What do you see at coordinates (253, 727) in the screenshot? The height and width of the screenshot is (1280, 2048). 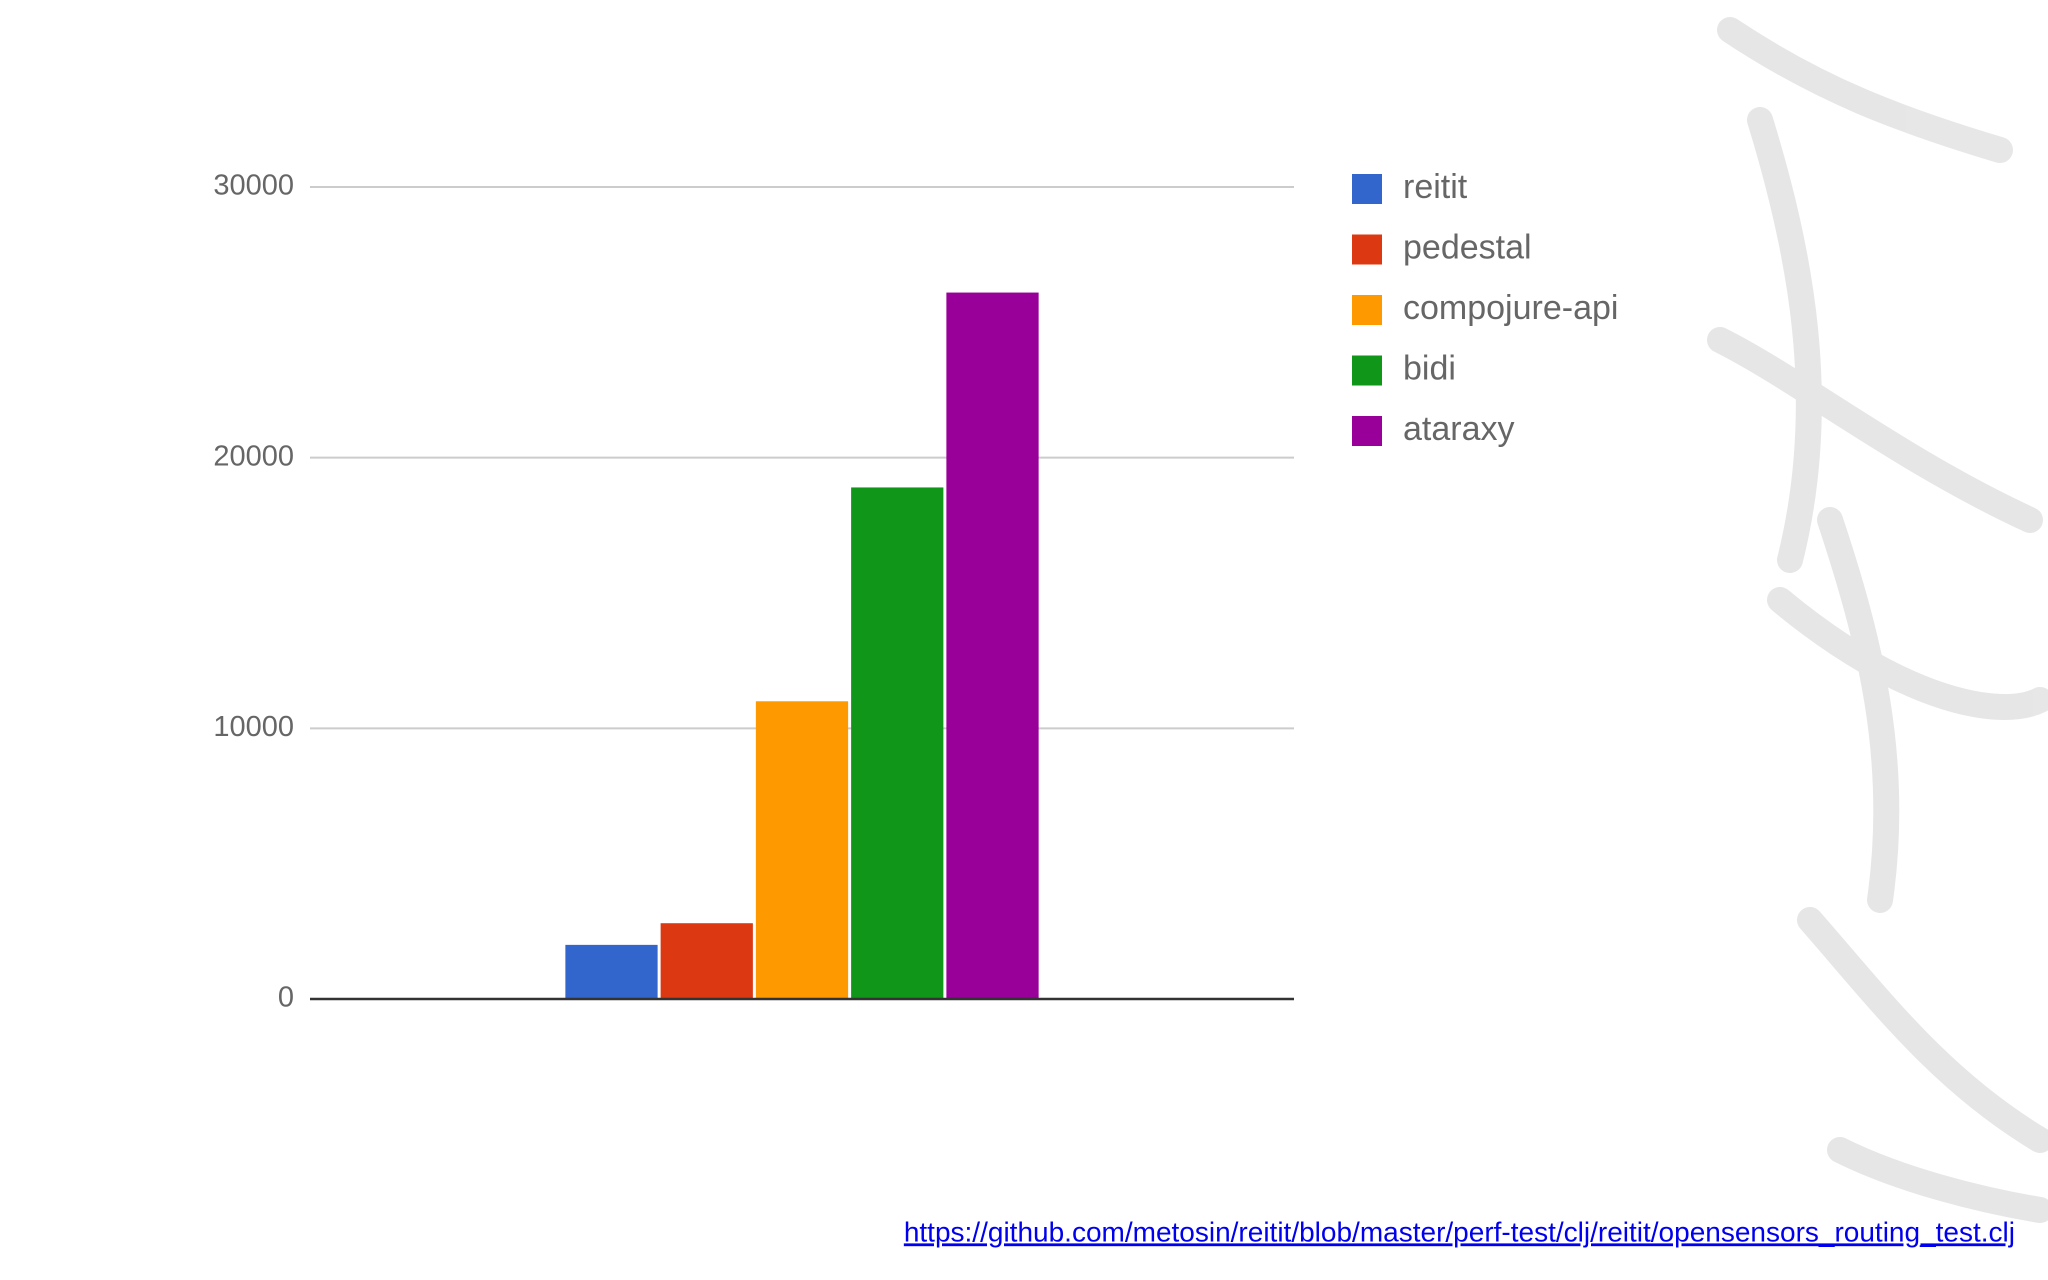 I see `y-tick-label: 10000` at bounding box center [253, 727].